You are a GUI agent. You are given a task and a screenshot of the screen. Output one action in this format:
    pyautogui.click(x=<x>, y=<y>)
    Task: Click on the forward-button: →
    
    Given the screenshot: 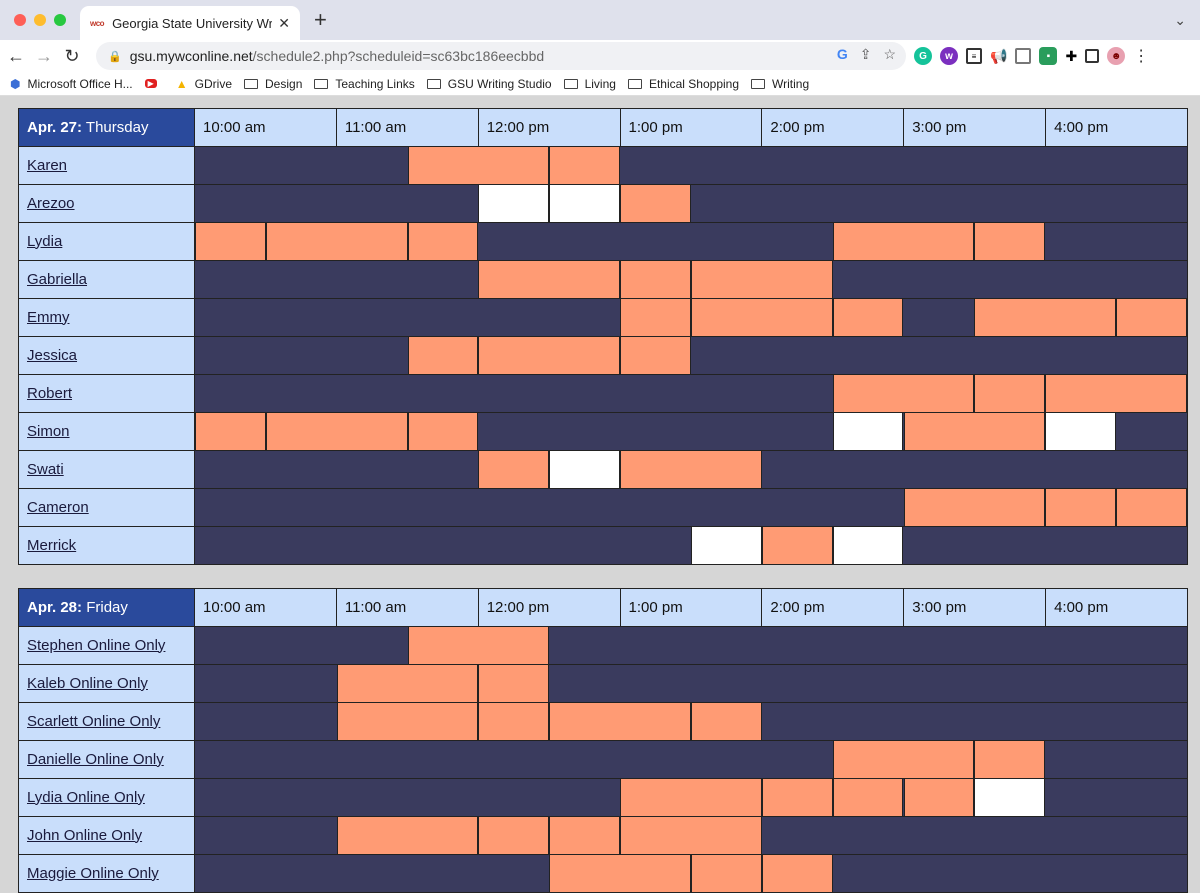 What is the action you would take?
    pyautogui.click(x=44, y=55)
    